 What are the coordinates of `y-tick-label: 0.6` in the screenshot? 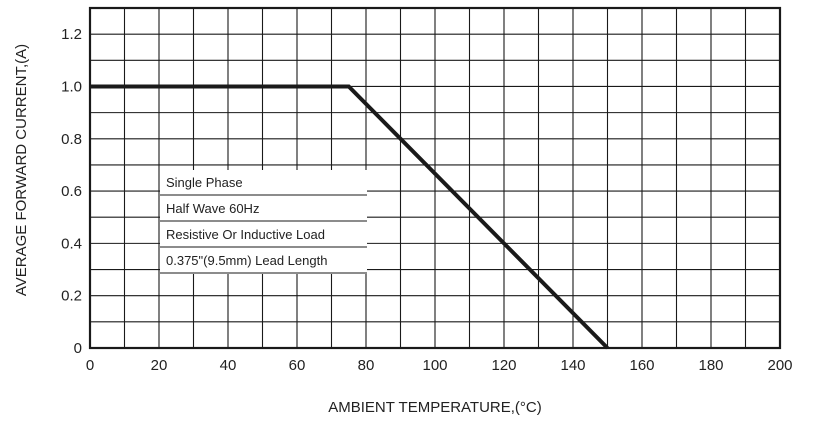 It's located at (71, 191).